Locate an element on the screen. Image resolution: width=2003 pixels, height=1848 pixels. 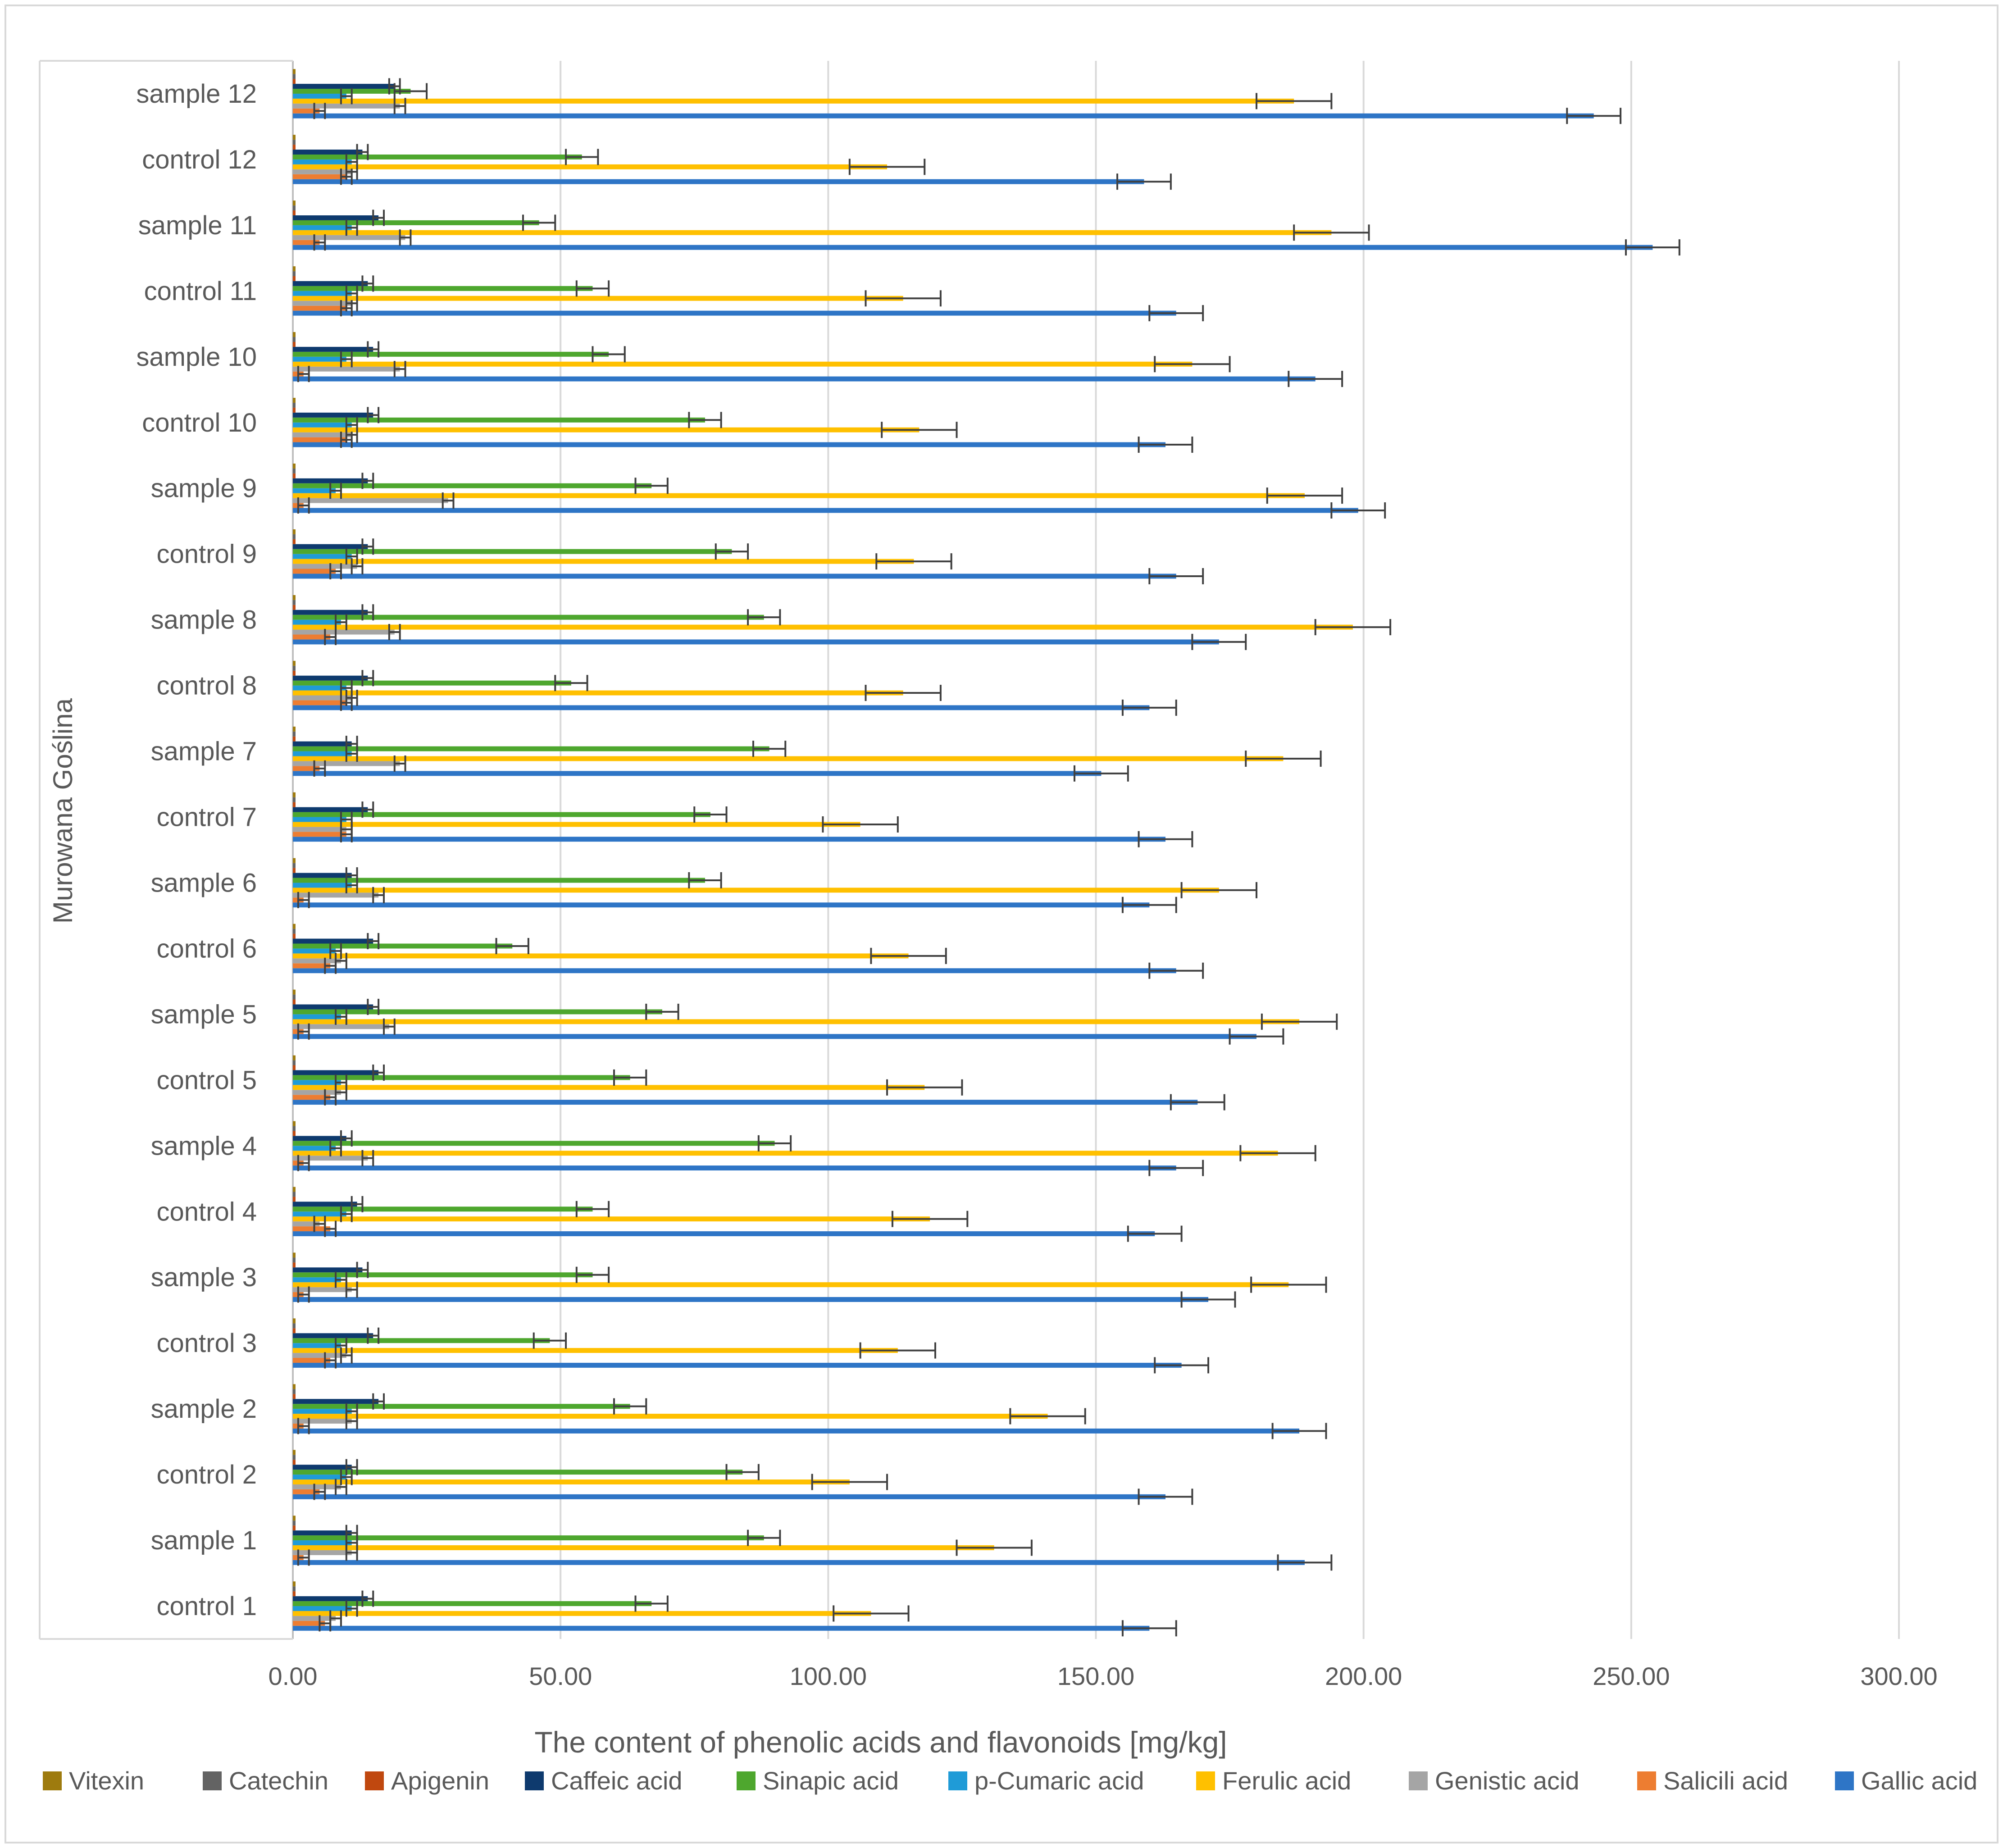
legend-swatch-gallic-acid is located at coordinates (1844, 1780).